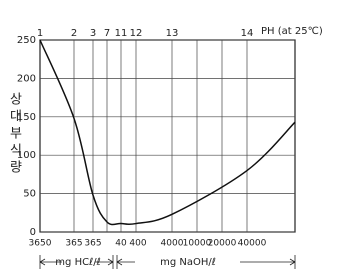  What do you see at coordinates (172, 33) in the screenshot?
I see `top-tick-label: 13` at bounding box center [172, 33].